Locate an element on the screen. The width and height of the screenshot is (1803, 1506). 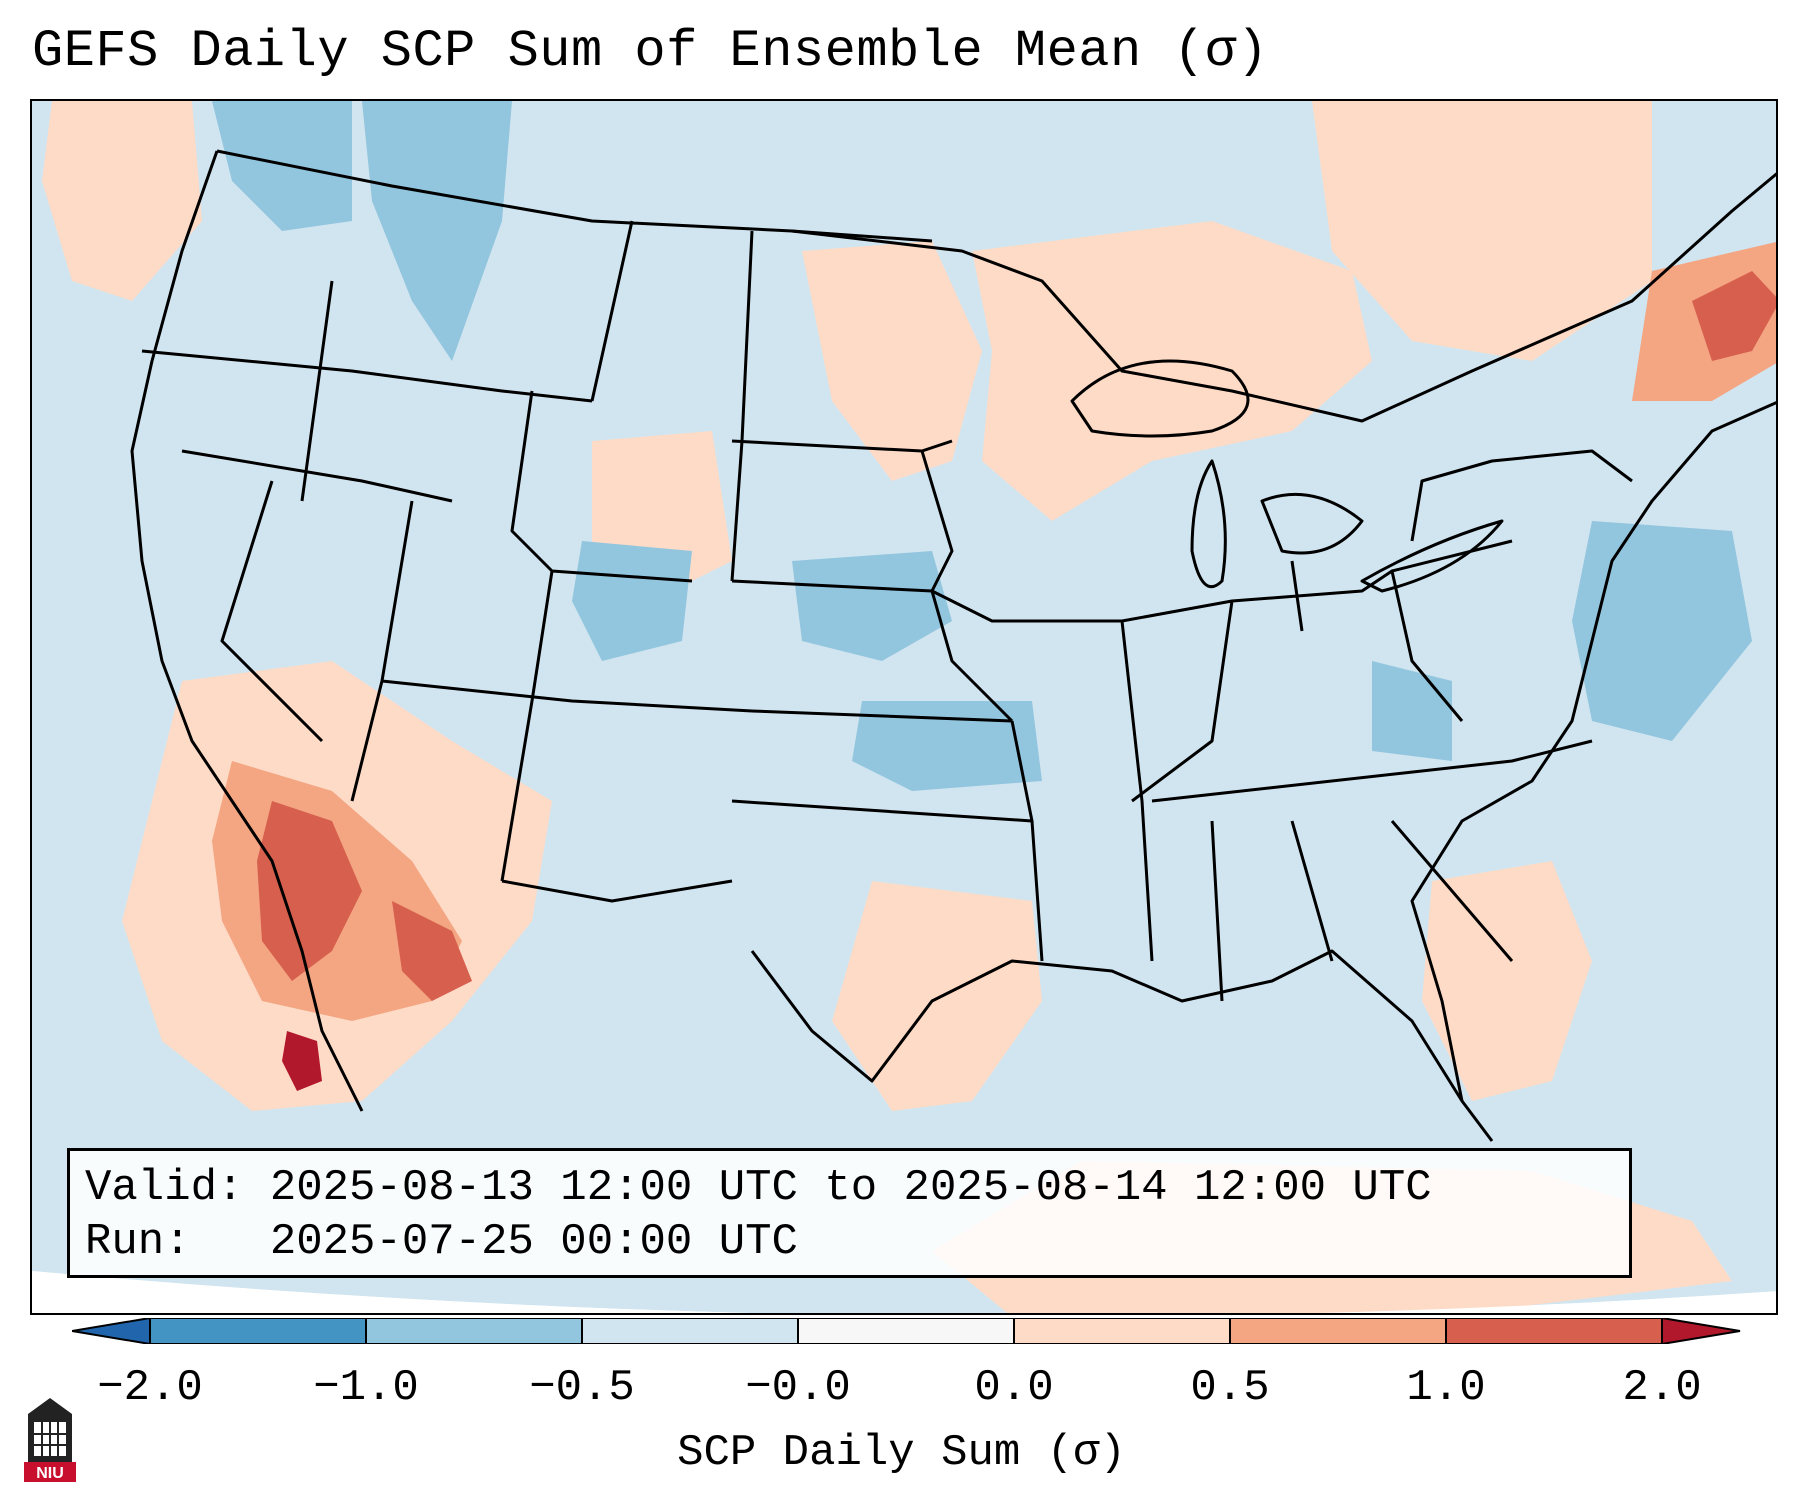
colorbar-tick-label: −0.5 is located at coordinates (582, 1388).